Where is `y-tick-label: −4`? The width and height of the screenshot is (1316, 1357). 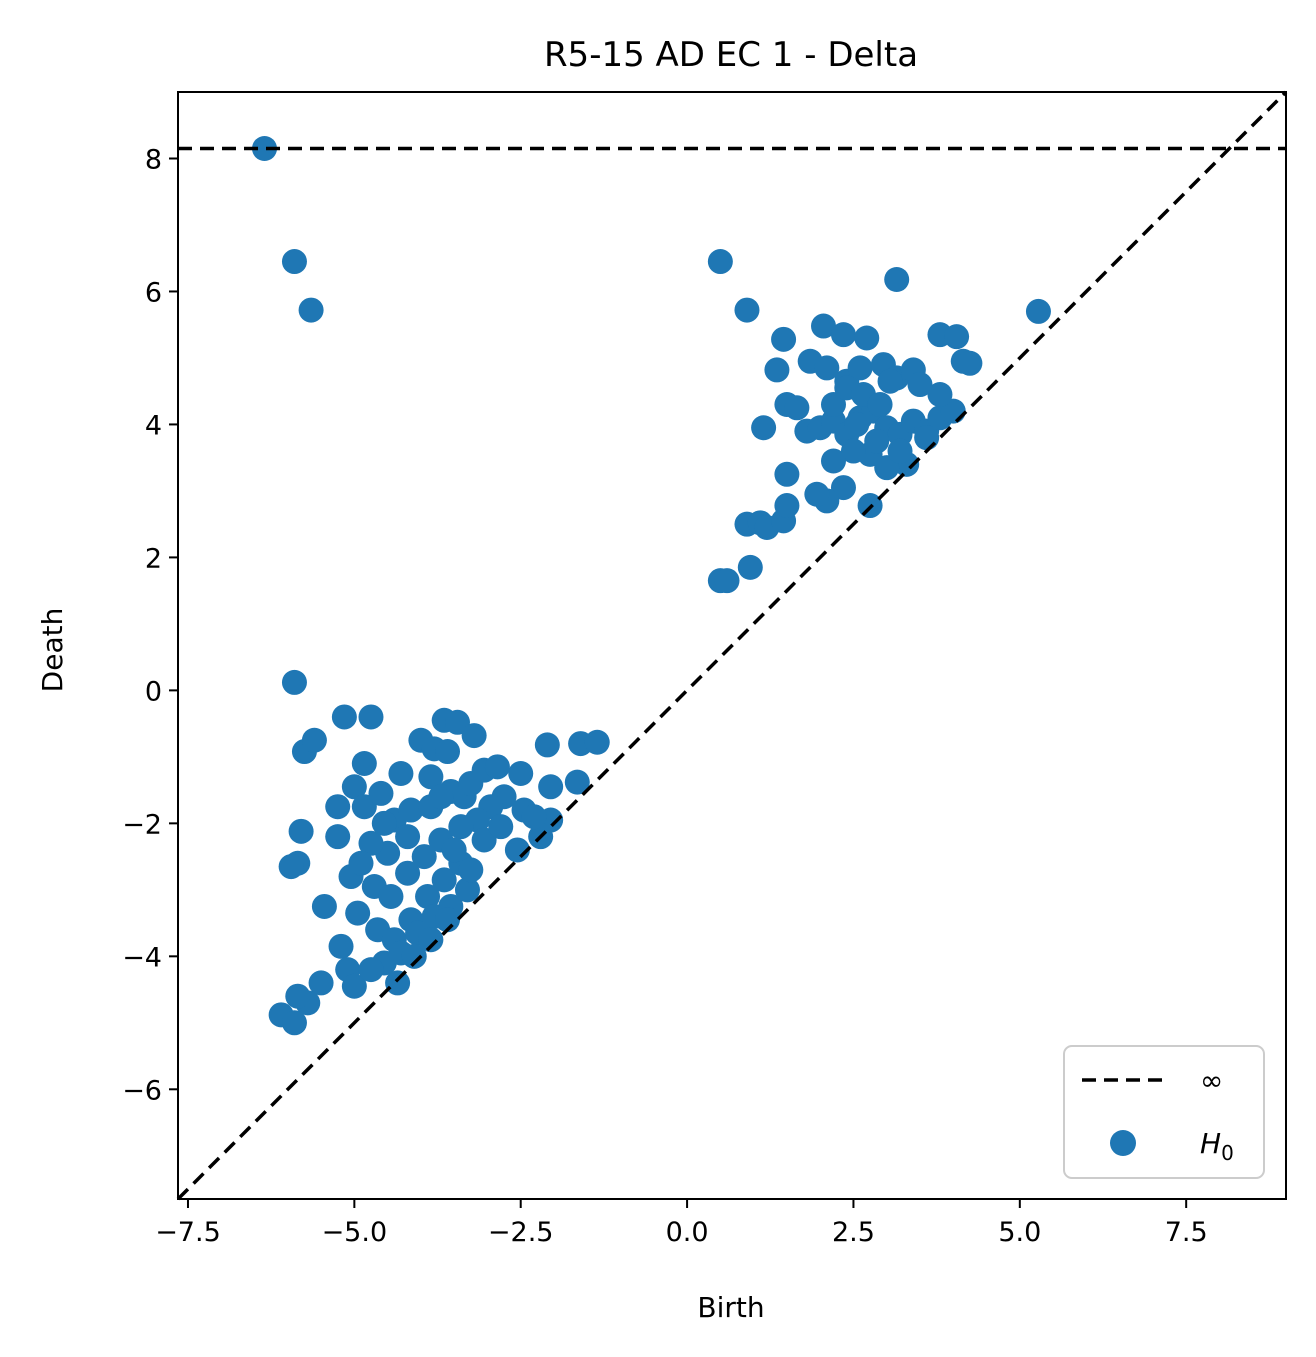 y-tick-label: −4 is located at coordinates (142, 957).